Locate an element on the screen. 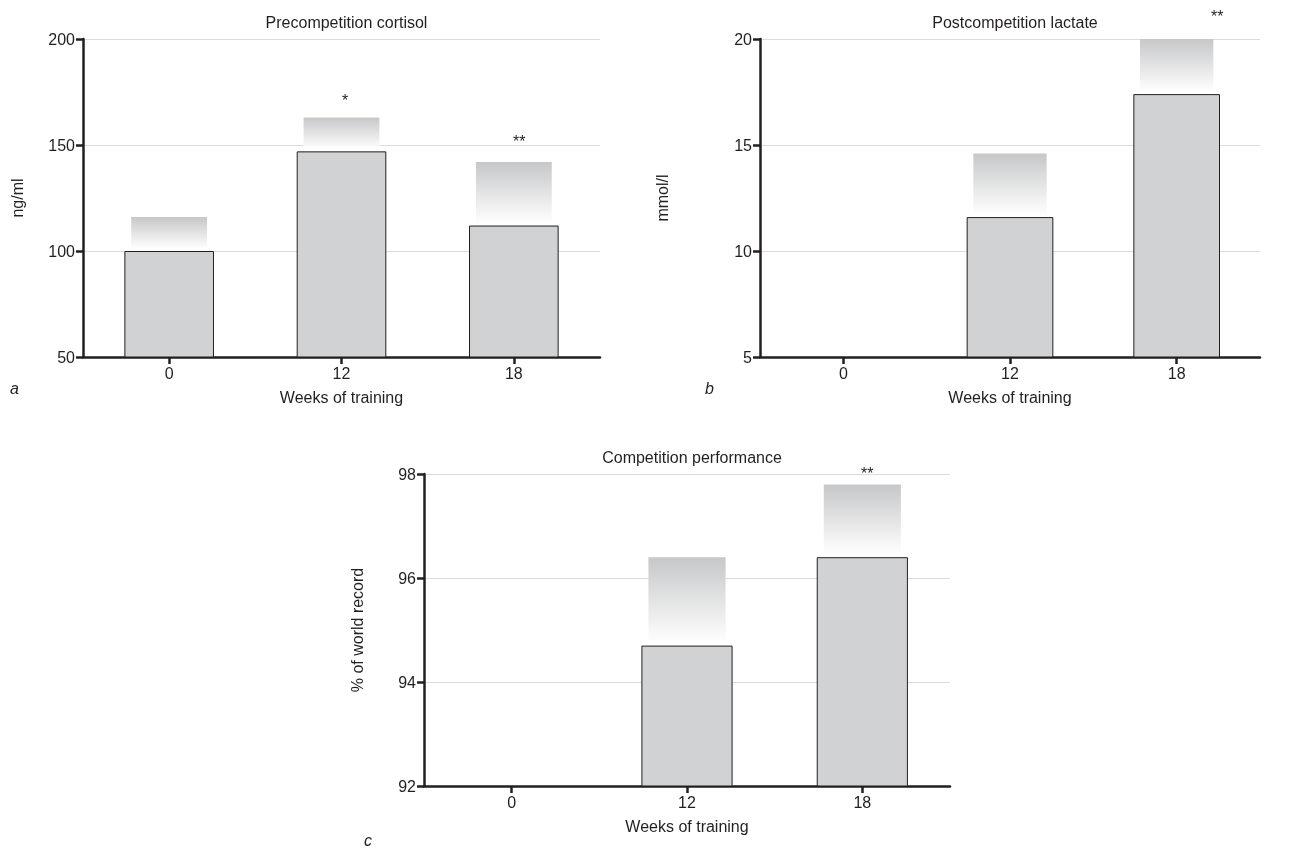 Image resolution: width=1290 pixels, height=850 pixels. y-tick-label: 5 is located at coordinates (748, 357).